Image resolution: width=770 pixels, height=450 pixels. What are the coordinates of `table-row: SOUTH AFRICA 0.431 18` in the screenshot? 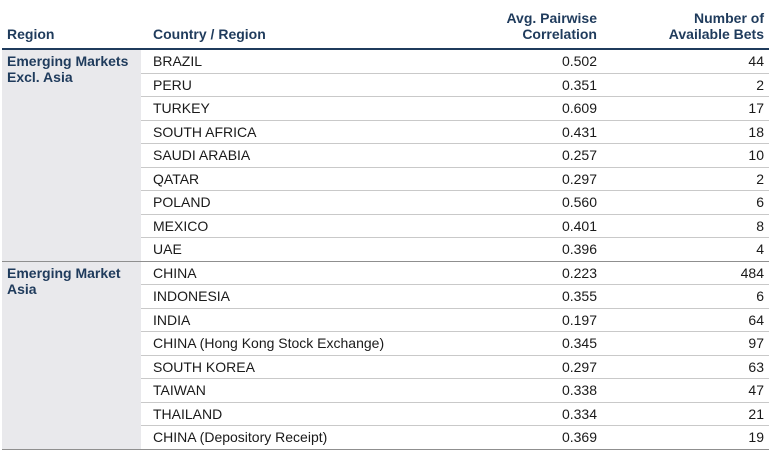 It's located at (385, 132).